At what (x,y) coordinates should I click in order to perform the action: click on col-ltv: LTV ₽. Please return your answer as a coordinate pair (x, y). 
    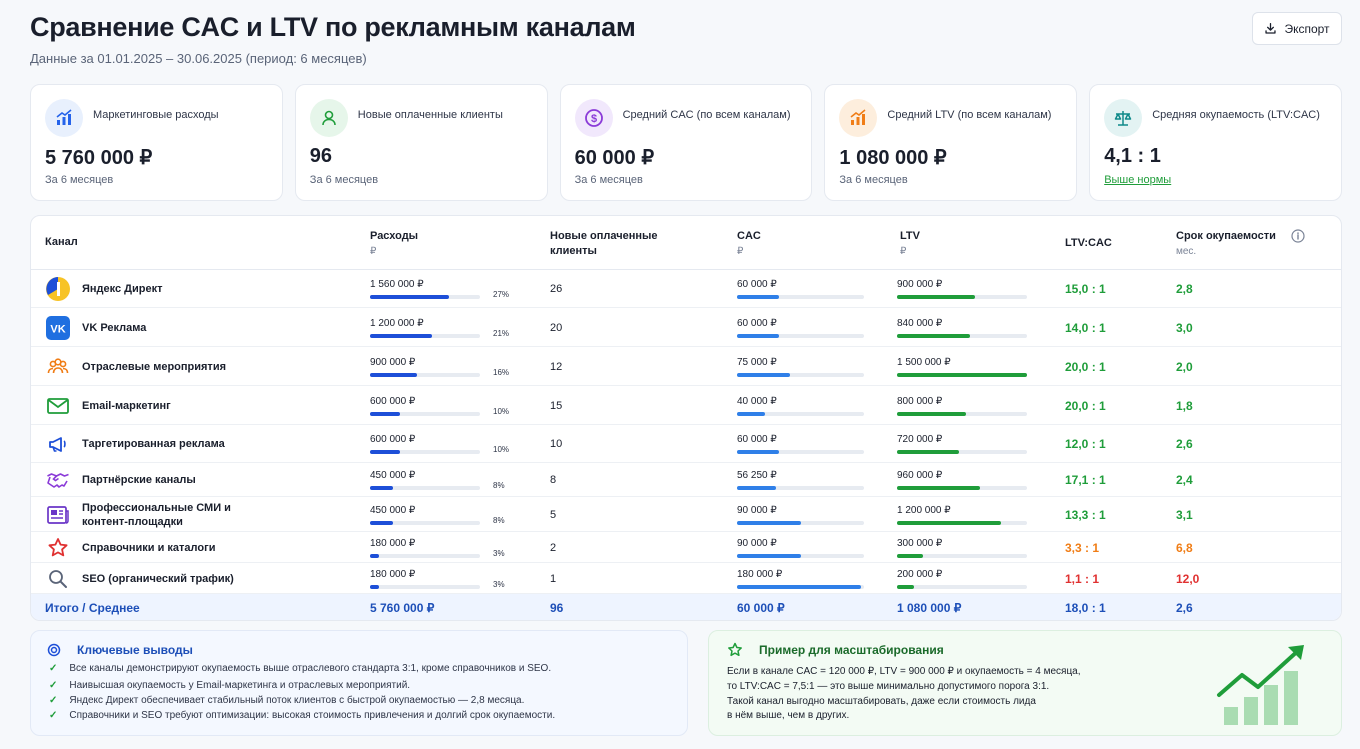
    Looking at the image, I should click on (910, 244).